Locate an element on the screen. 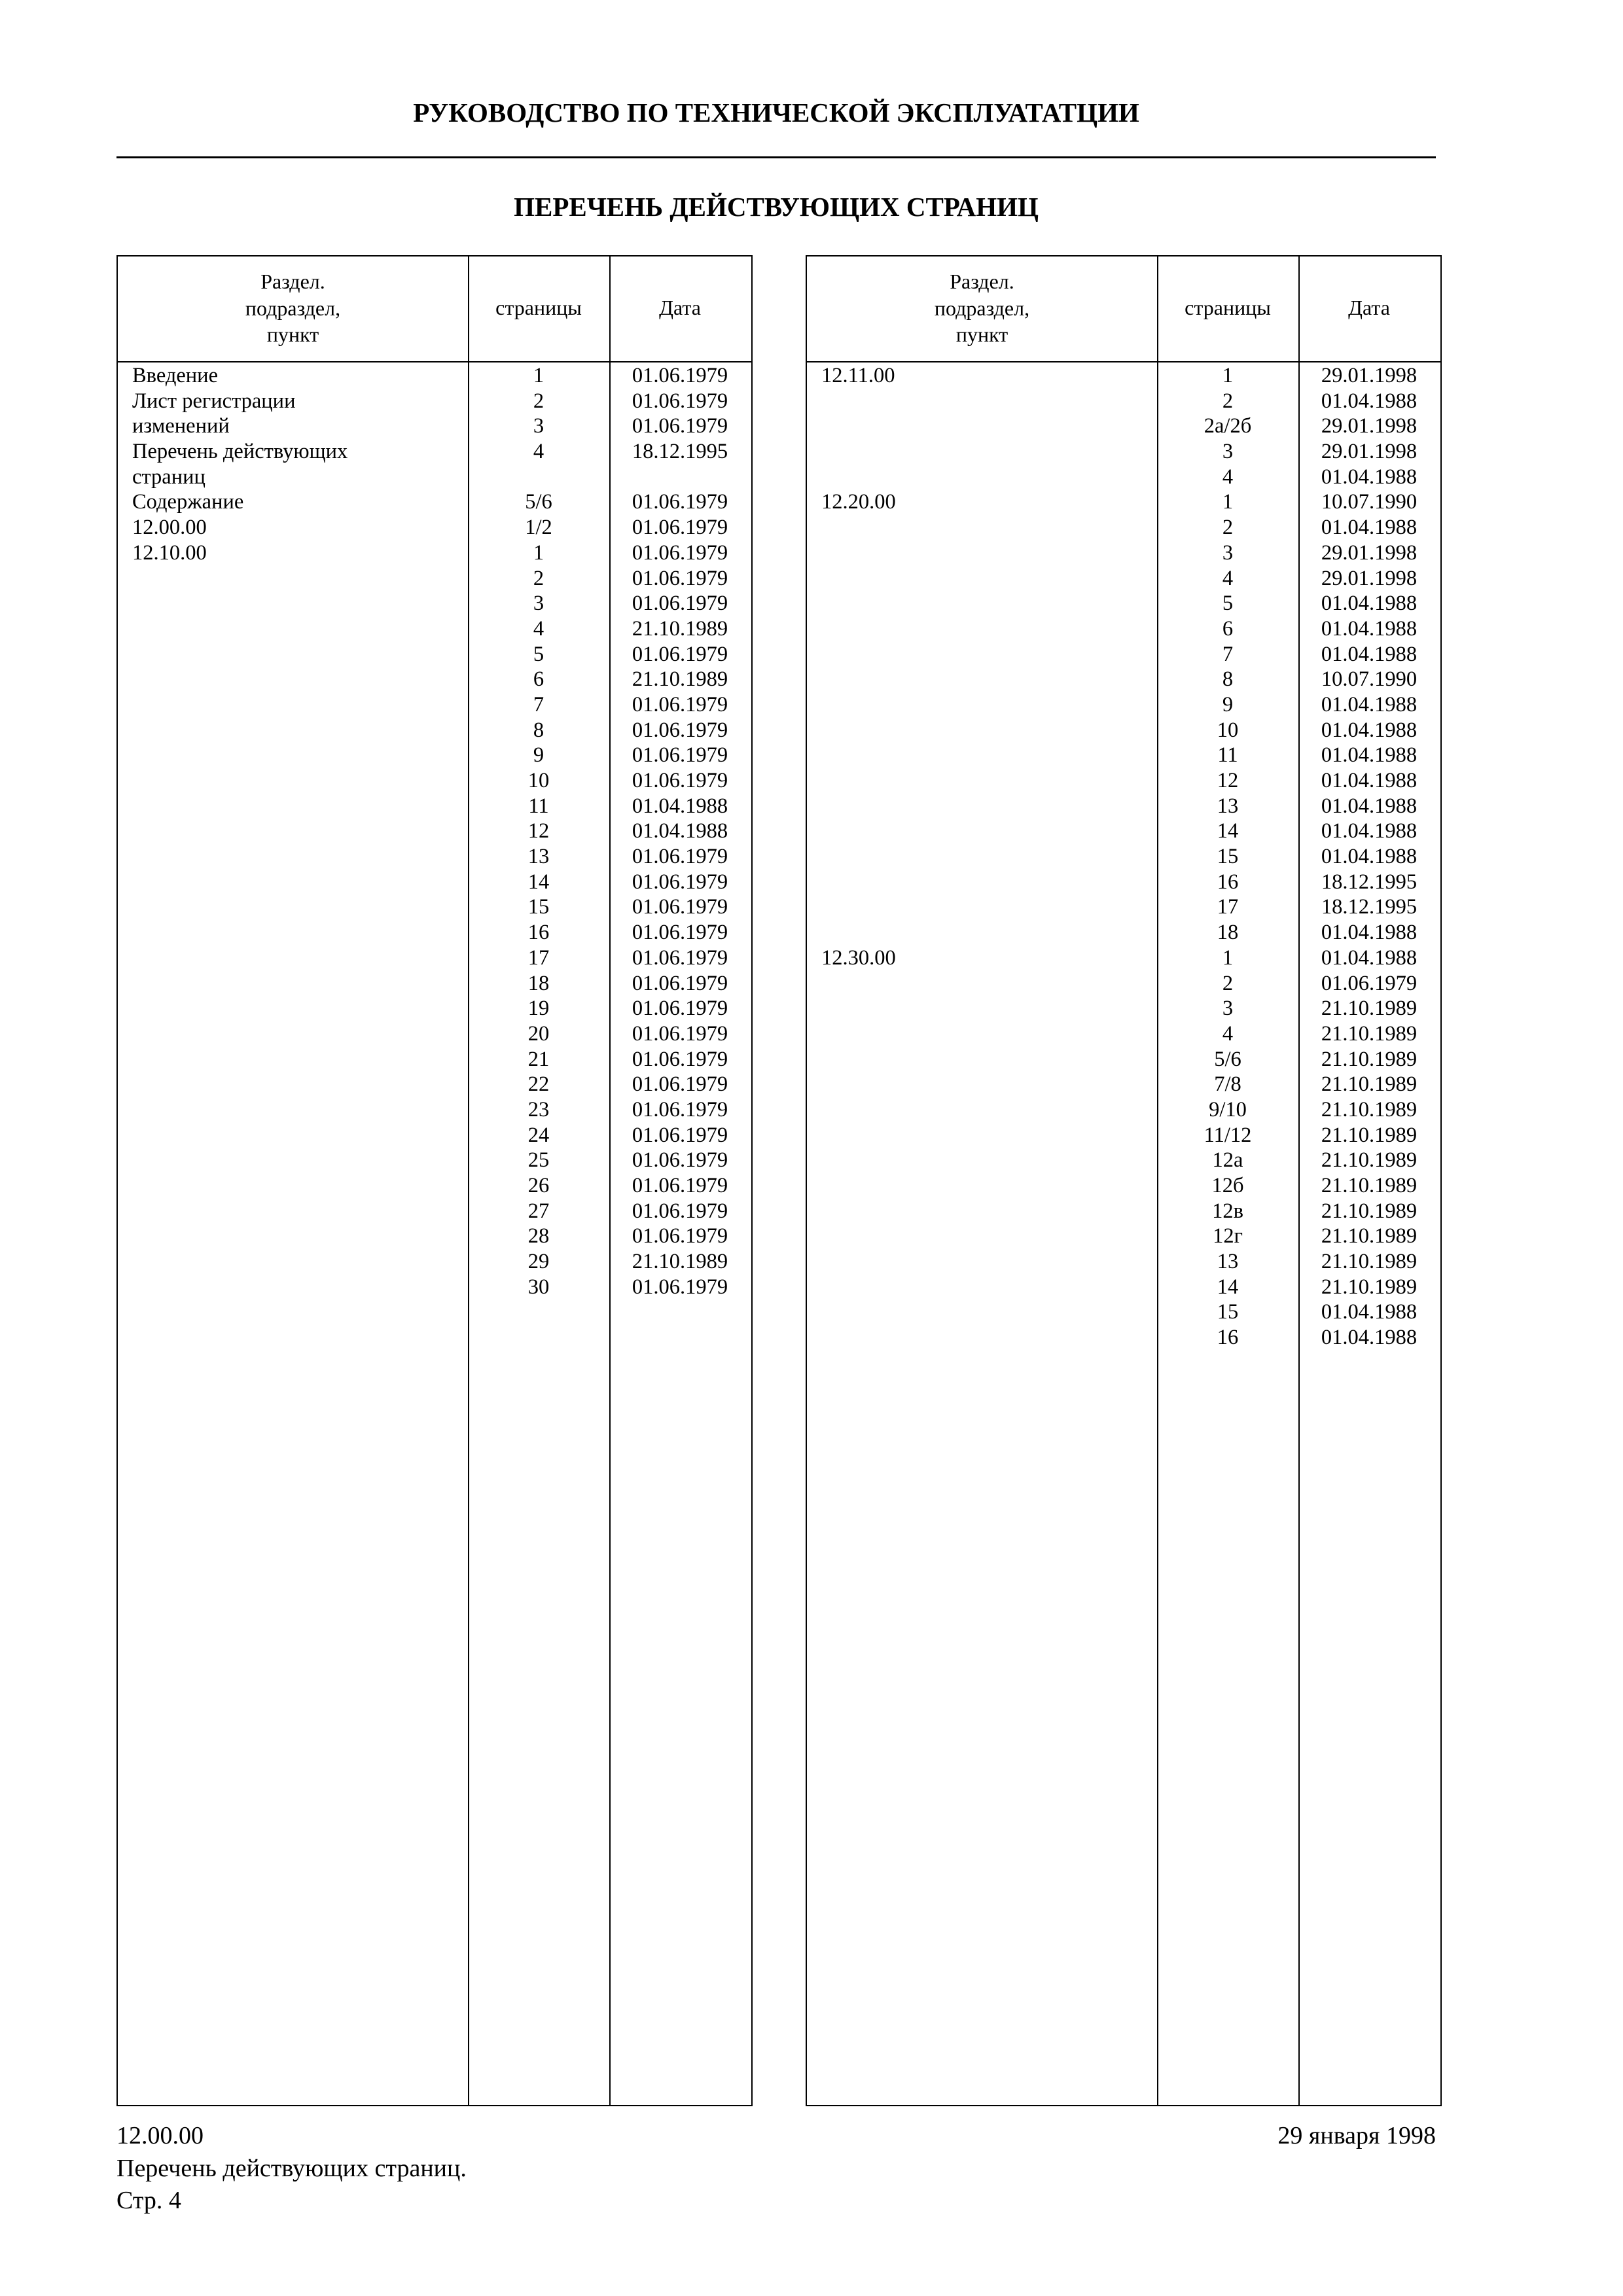  table-row: 11 01.04.1988 is located at coordinates (1123, 755).